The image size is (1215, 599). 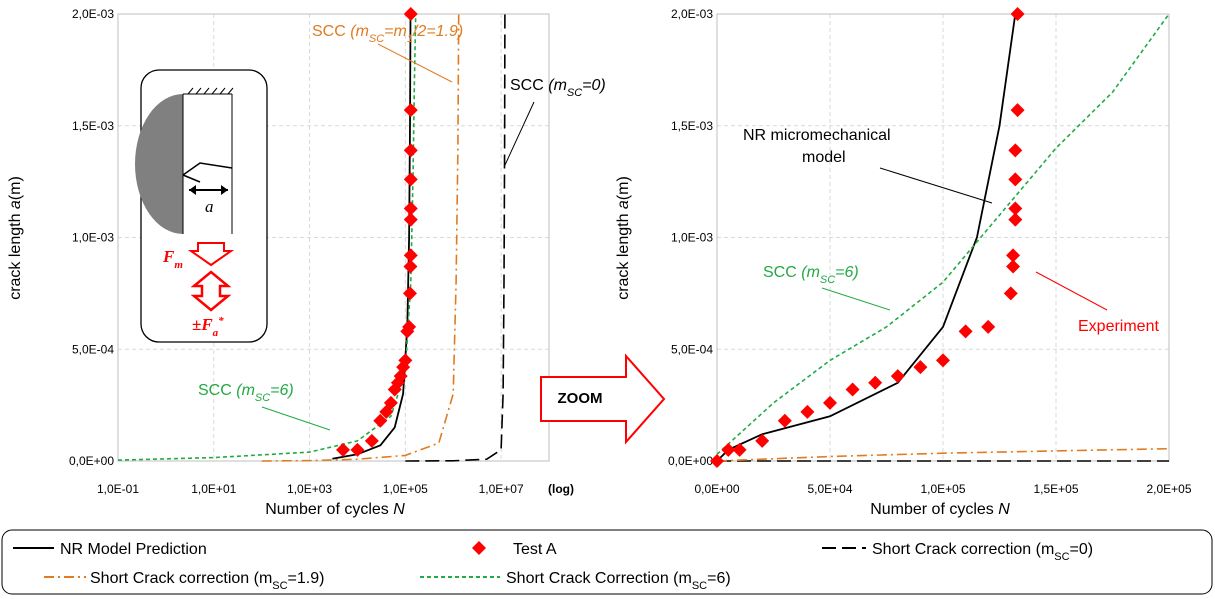 I want to click on inset-mean-force-icon, so click(x=211, y=254).